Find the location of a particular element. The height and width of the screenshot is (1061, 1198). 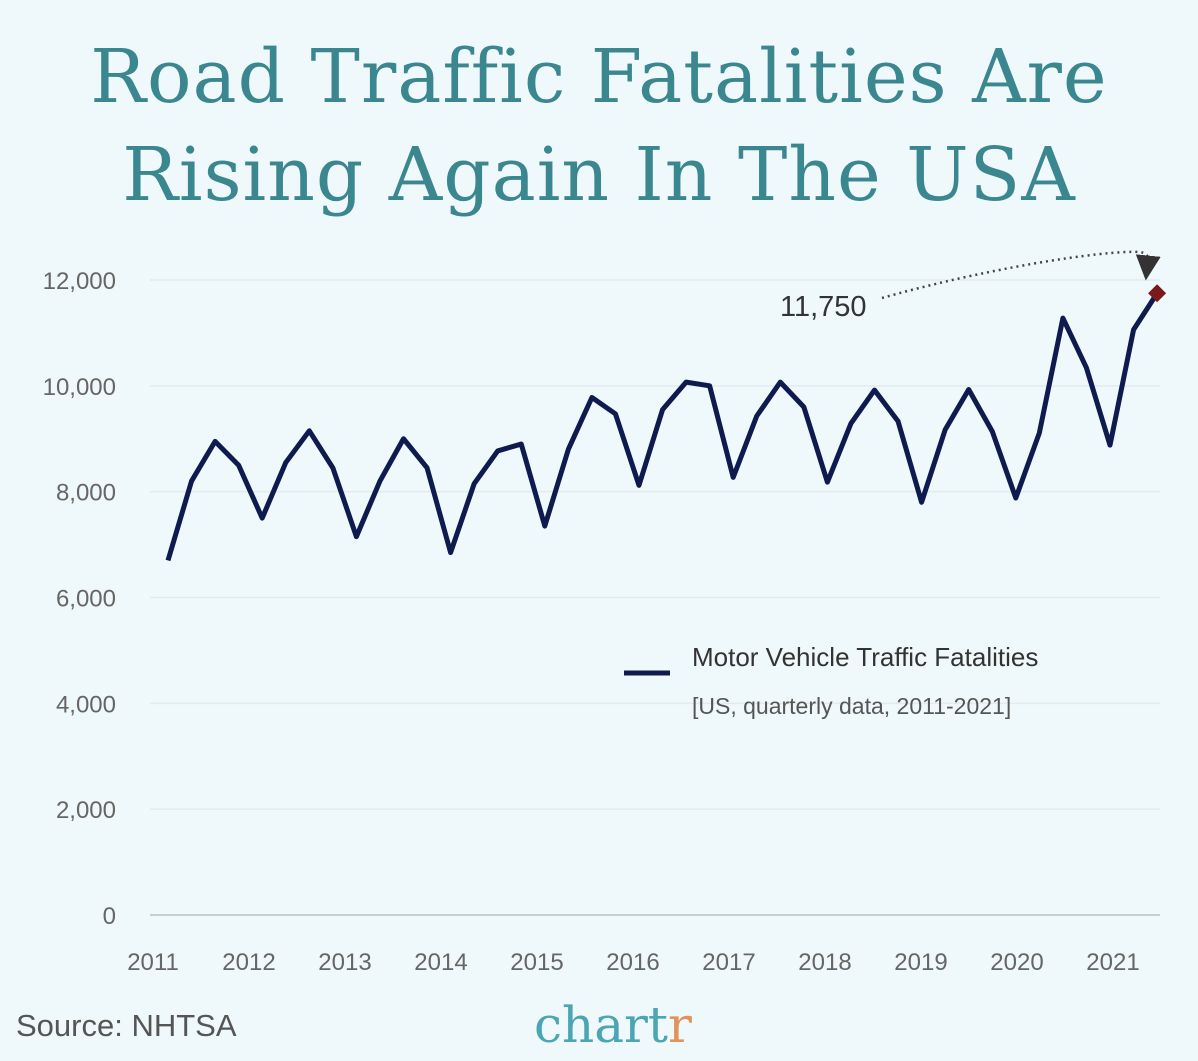

y-tick-label: 8,000 is located at coordinates (86, 493).